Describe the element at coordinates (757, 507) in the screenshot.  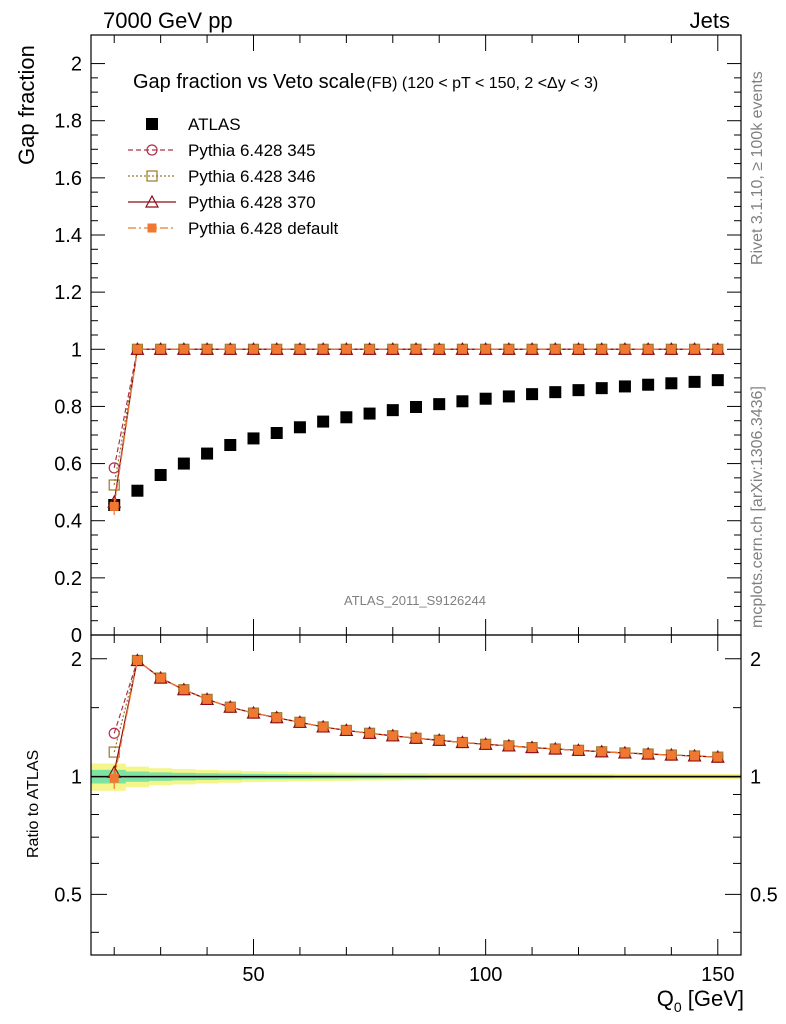
I see `mcplots-label: mcplots.cern.ch [arXiv:1306.3436]` at that location.